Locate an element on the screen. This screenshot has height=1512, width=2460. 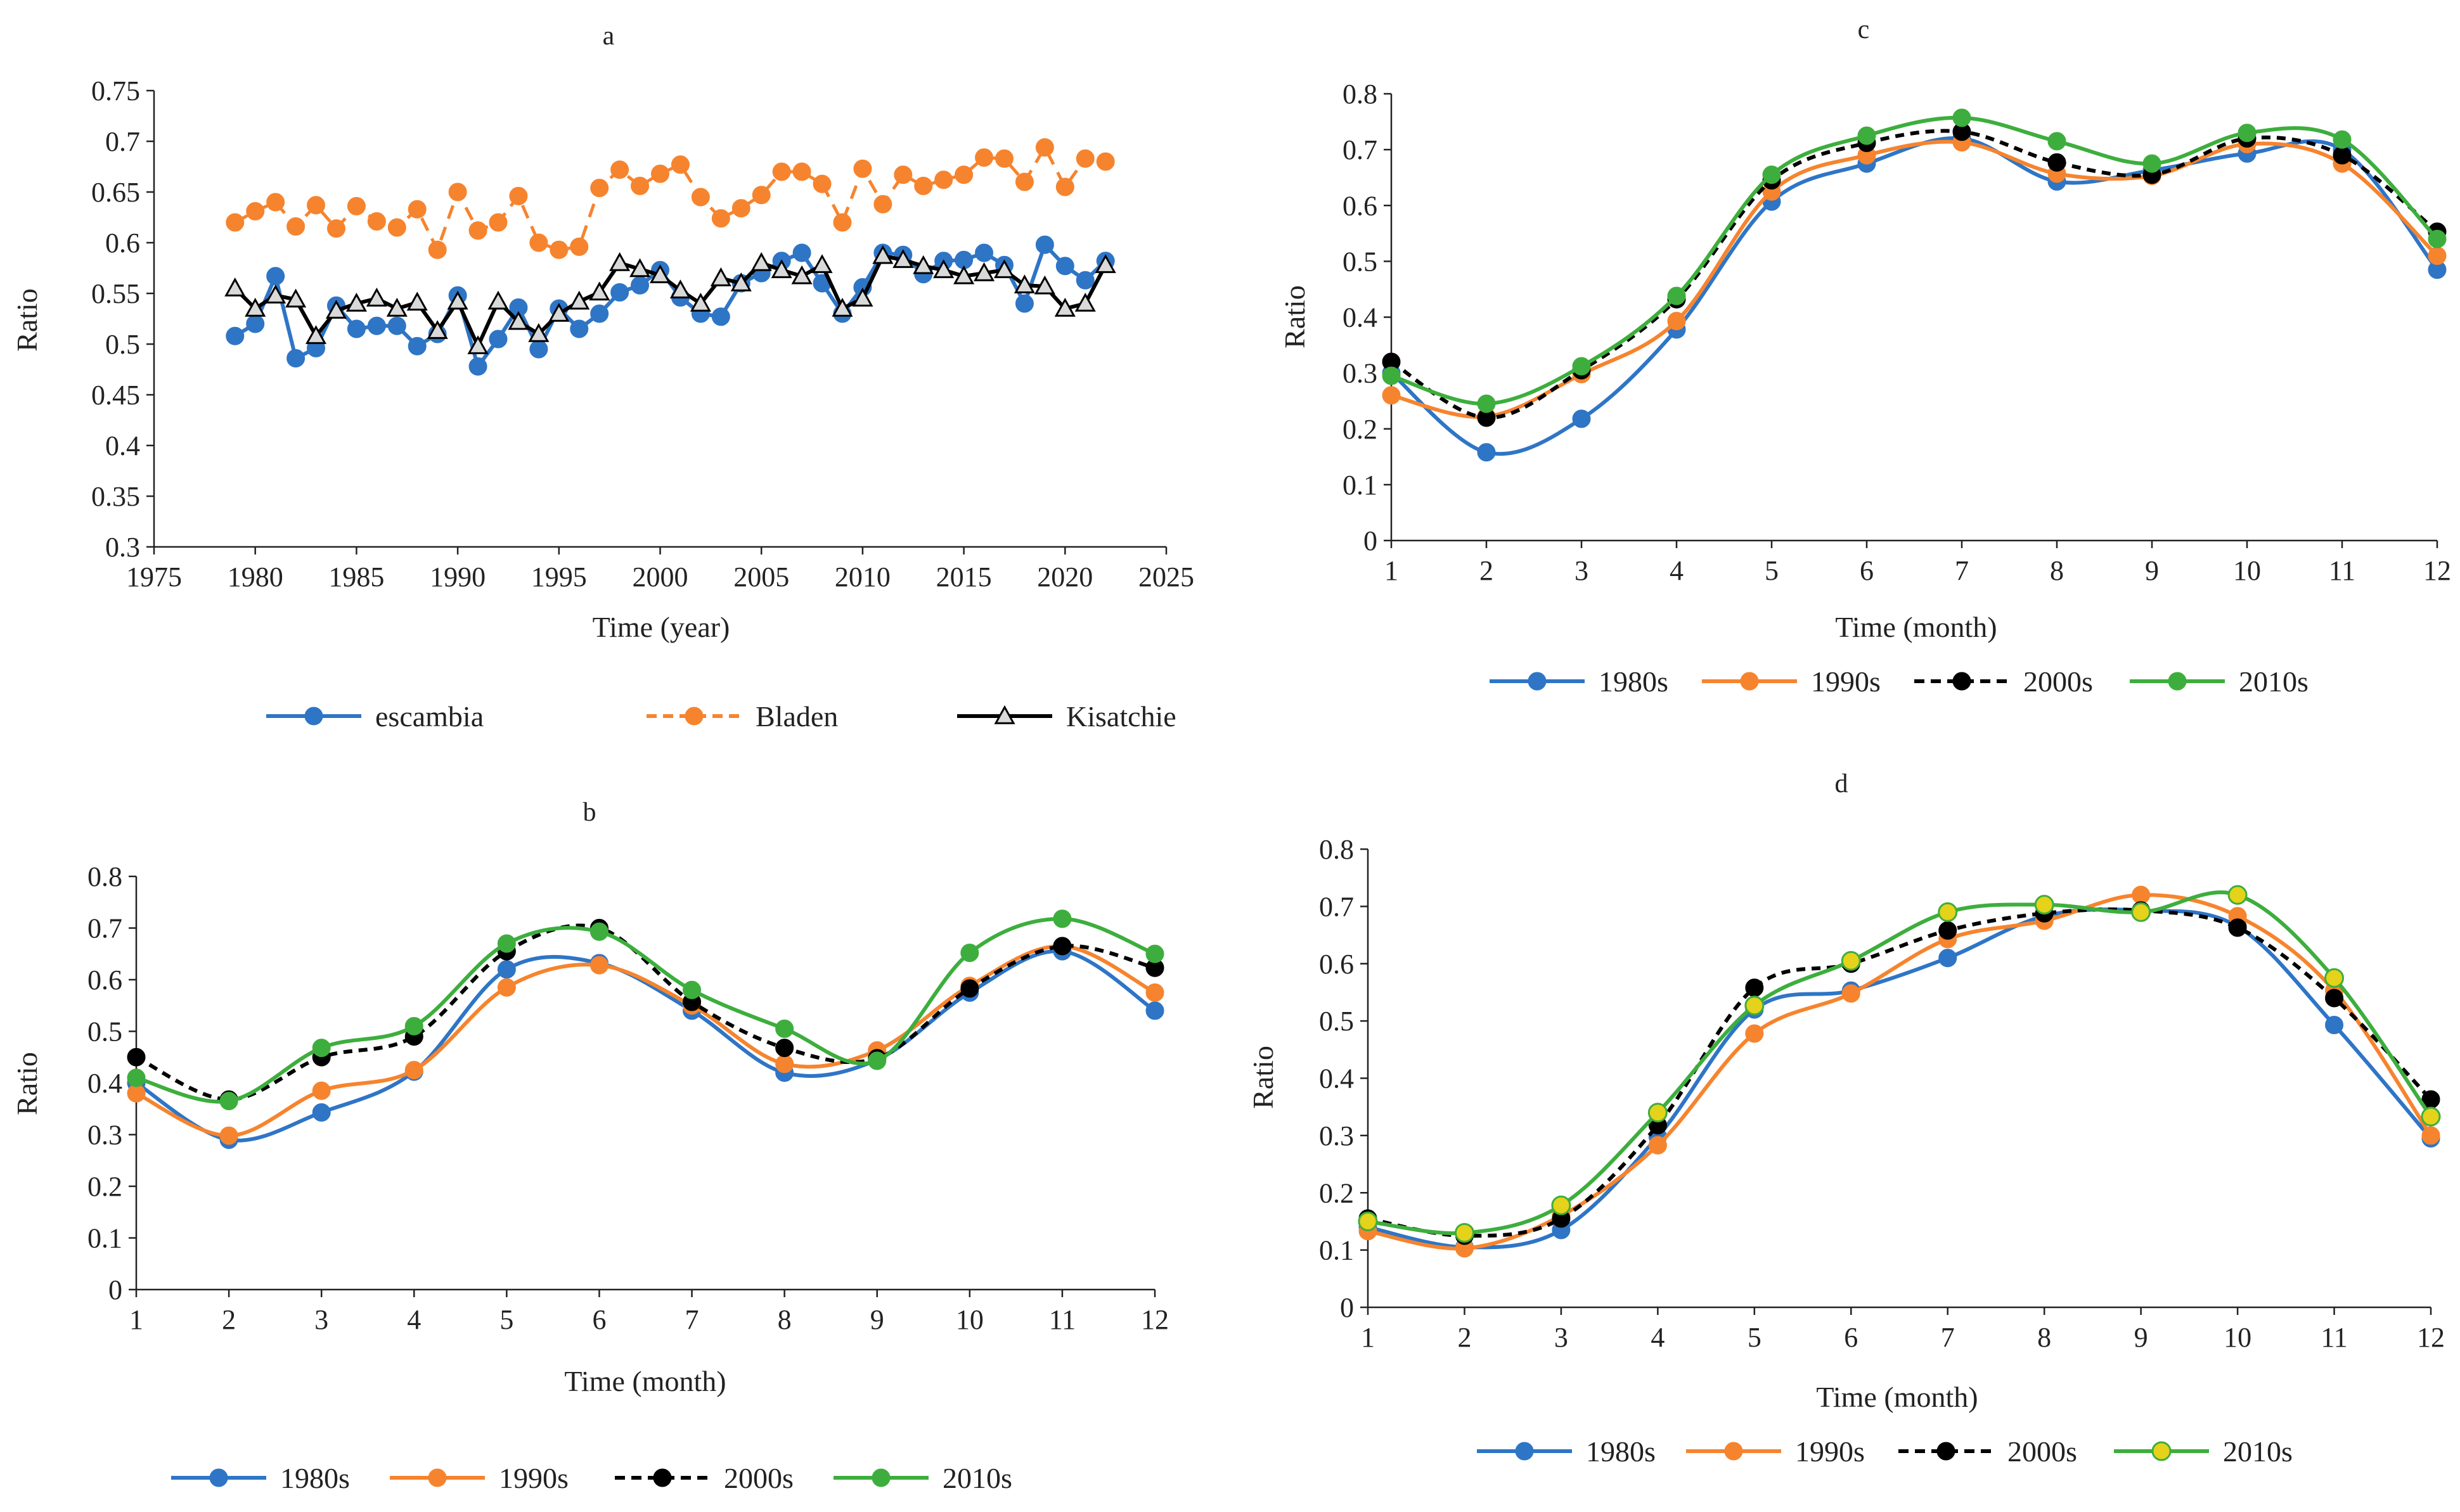
chart-a-xtick-label: 1985 is located at coordinates (356, 577).